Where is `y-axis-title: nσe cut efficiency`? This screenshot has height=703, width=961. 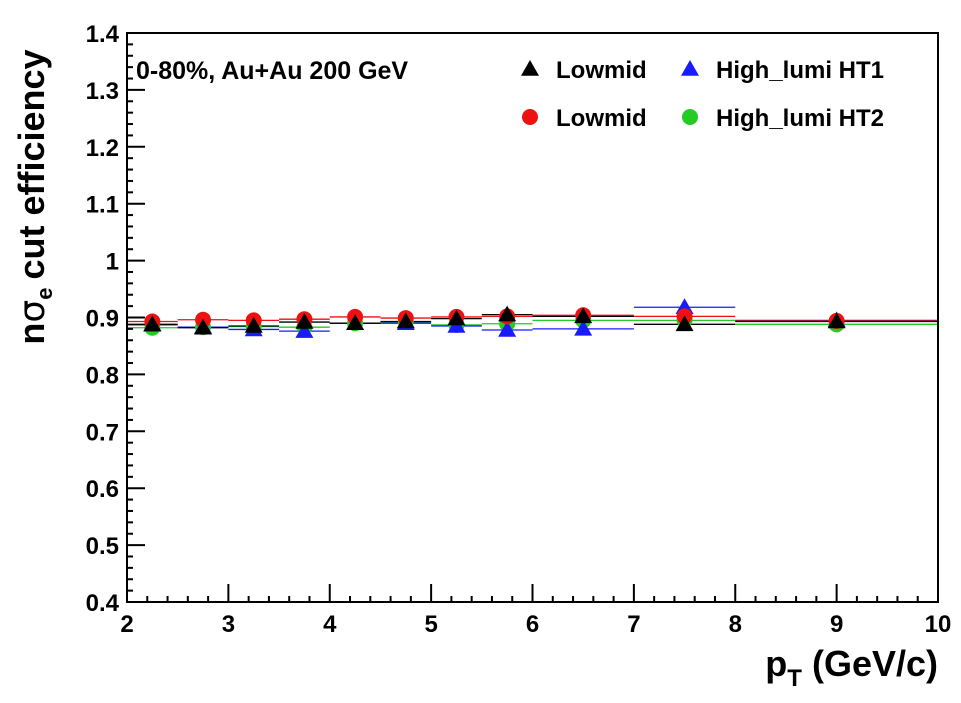 y-axis-title: nσe cut efficiency is located at coordinates (34, 196).